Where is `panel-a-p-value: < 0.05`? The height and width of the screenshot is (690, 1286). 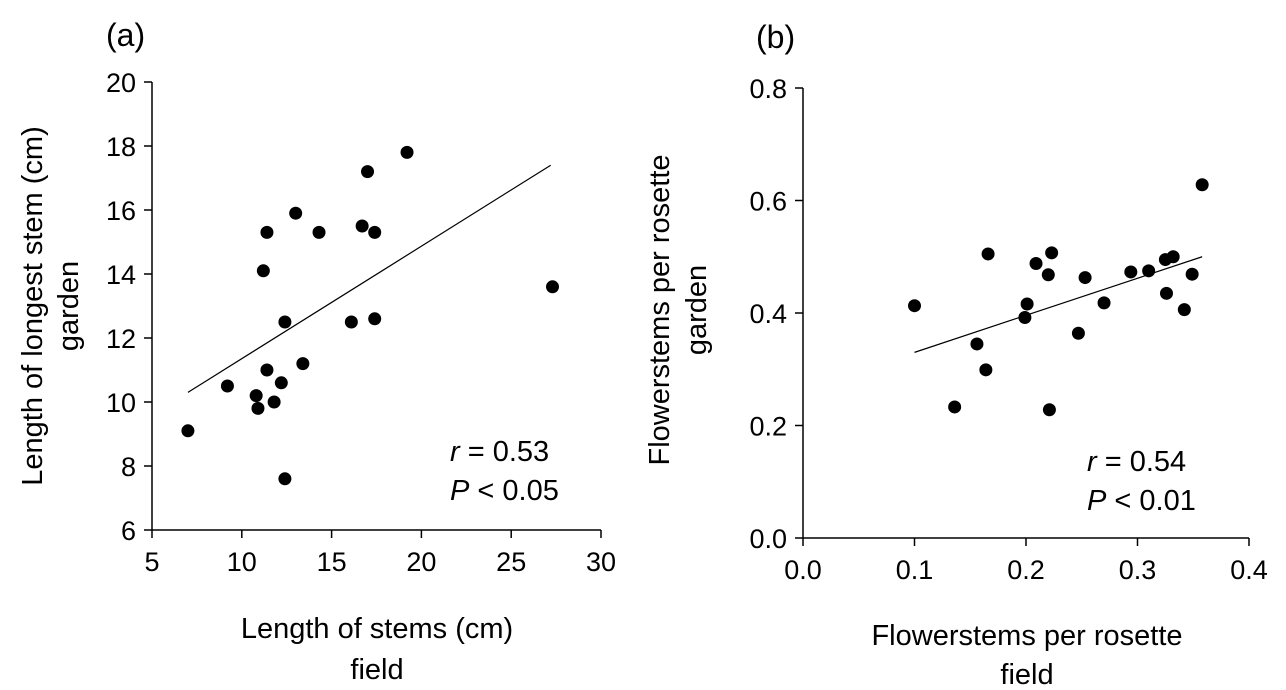 panel-a-p-value: < 0.05 is located at coordinates (514, 491).